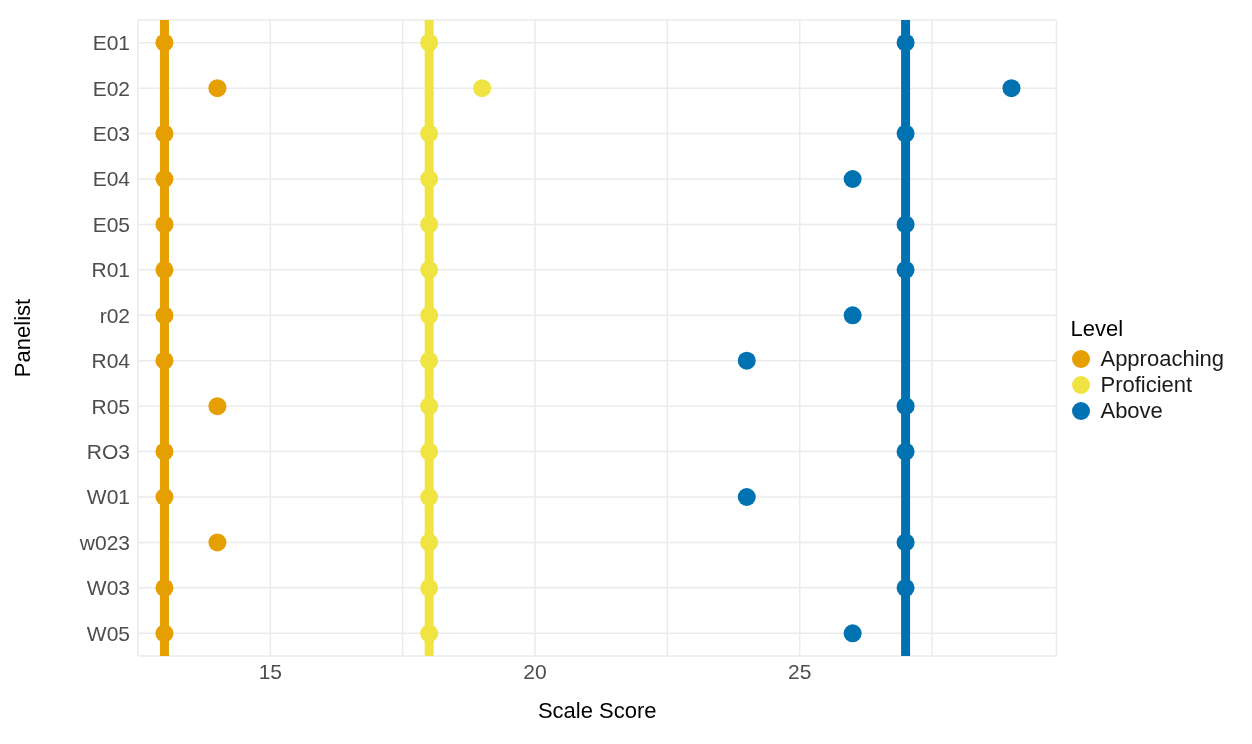  What do you see at coordinates (110, 270) in the screenshot?
I see `y-tick-label: R01` at bounding box center [110, 270].